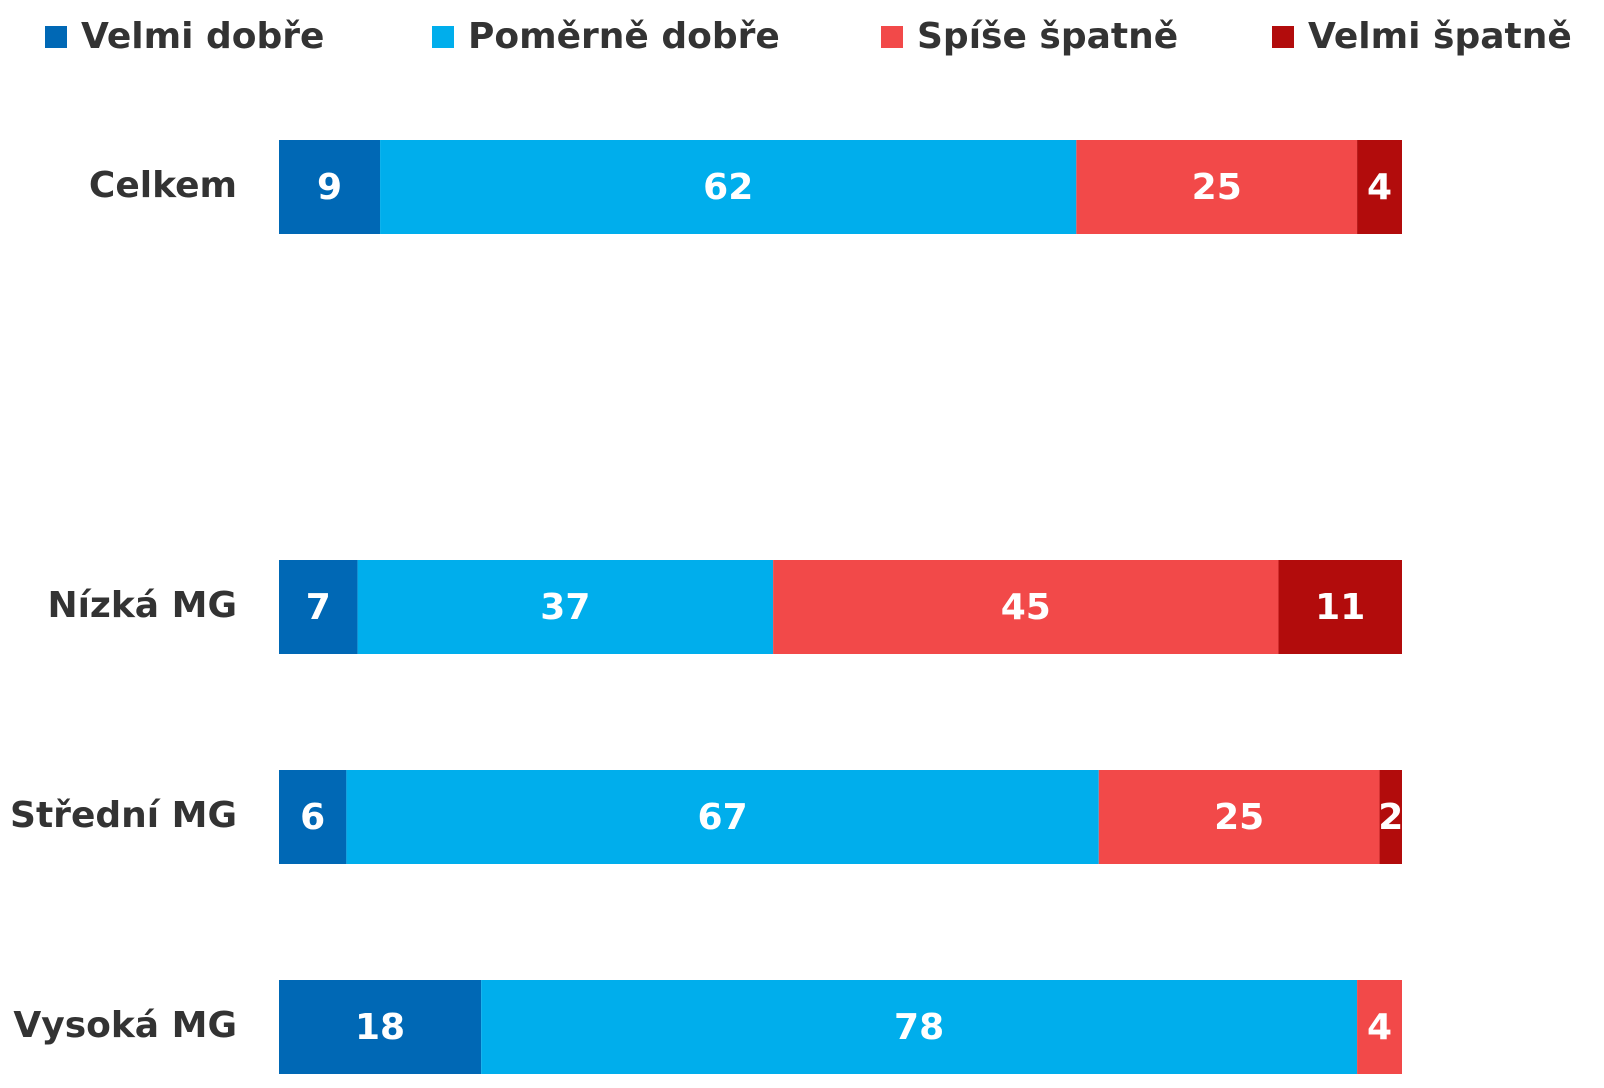 Image resolution: width=1604 pixels, height=1088 pixels. Describe the element at coordinates (123, 815) in the screenshot. I see `category-label: Střední MG` at that location.